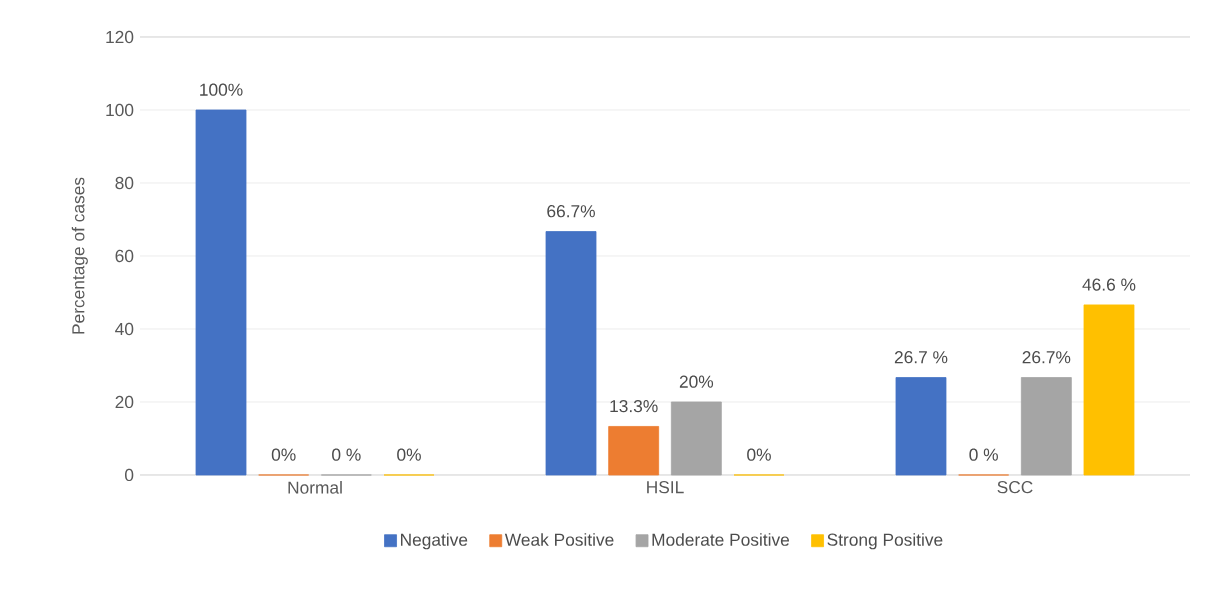 This screenshot has width=1215, height=593. Describe the element at coordinates (129, 475) in the screenshot. I see `y-tick-label: 0` at that location.